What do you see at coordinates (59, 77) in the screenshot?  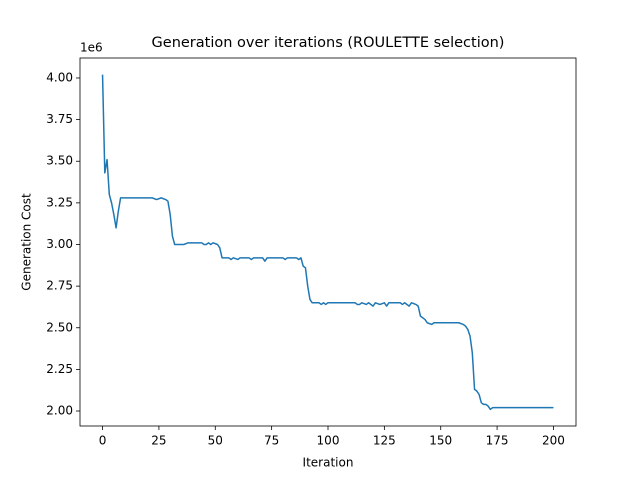 I see `y-tick-label: 4.00` at bounding box center [59, 77].